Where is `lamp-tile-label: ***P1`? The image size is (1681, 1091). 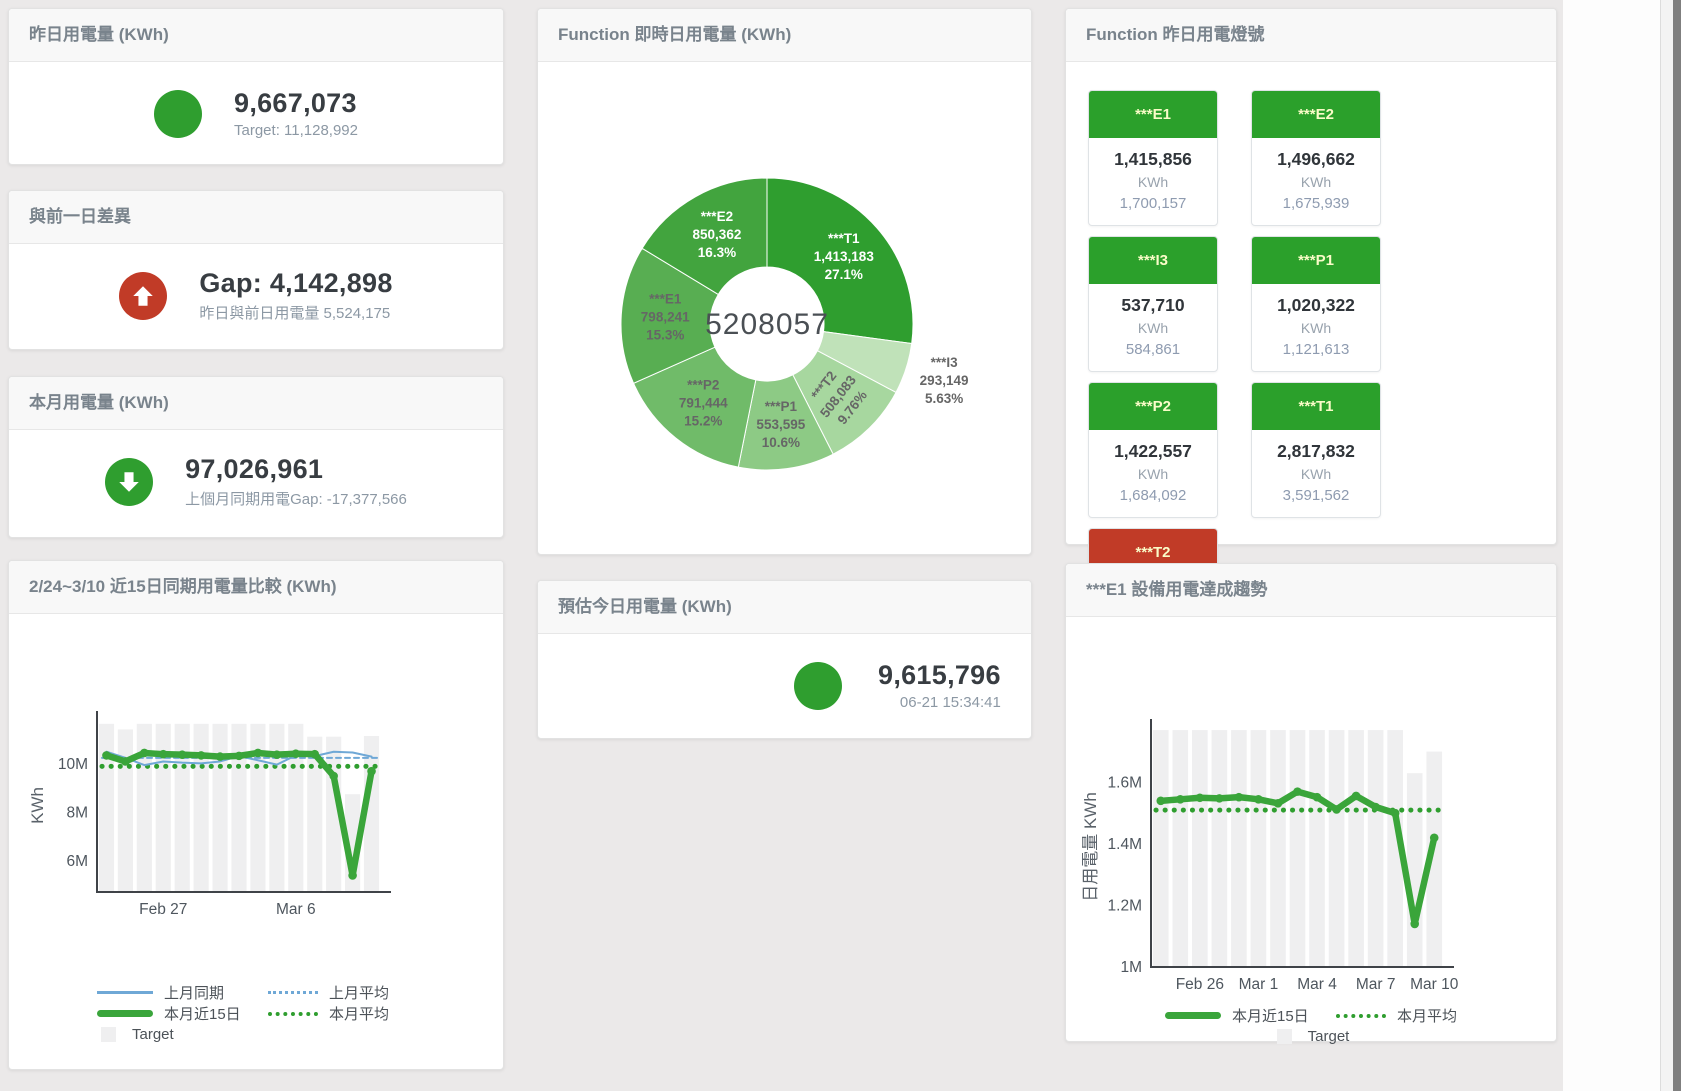
lamp-tile-label: ***P1 is located at coordinates (1316, 260).